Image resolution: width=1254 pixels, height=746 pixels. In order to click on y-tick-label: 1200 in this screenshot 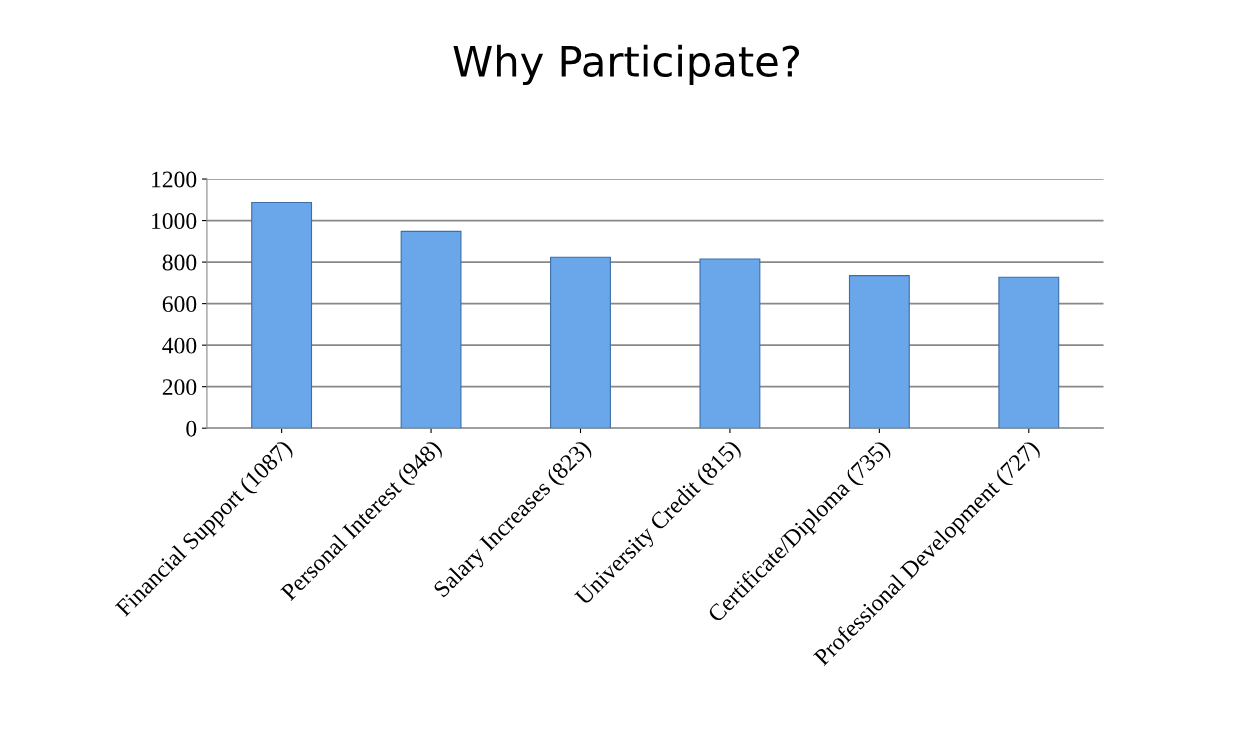, I will do `click(174, 179)`.